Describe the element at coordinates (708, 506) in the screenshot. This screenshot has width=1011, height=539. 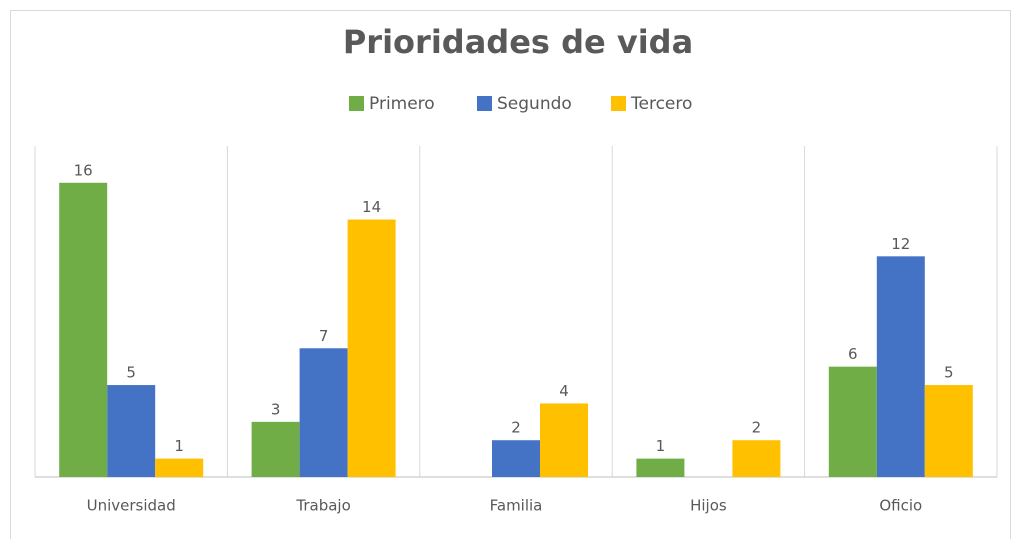
I see `x-tick-label: Hijos` at that location.